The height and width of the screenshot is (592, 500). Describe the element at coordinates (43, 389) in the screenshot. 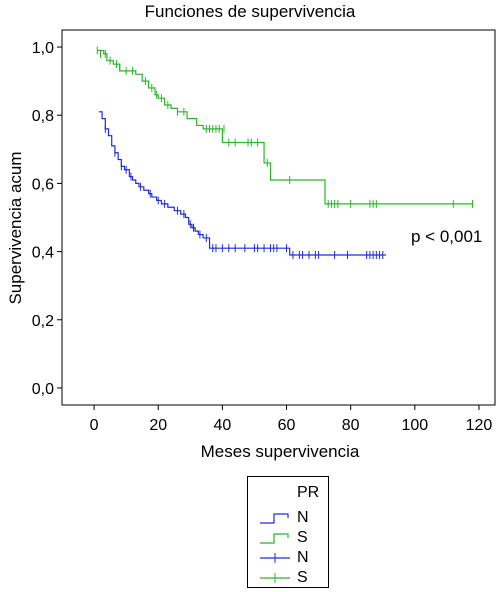

I see `y-tick-label: 0,0` at that location.